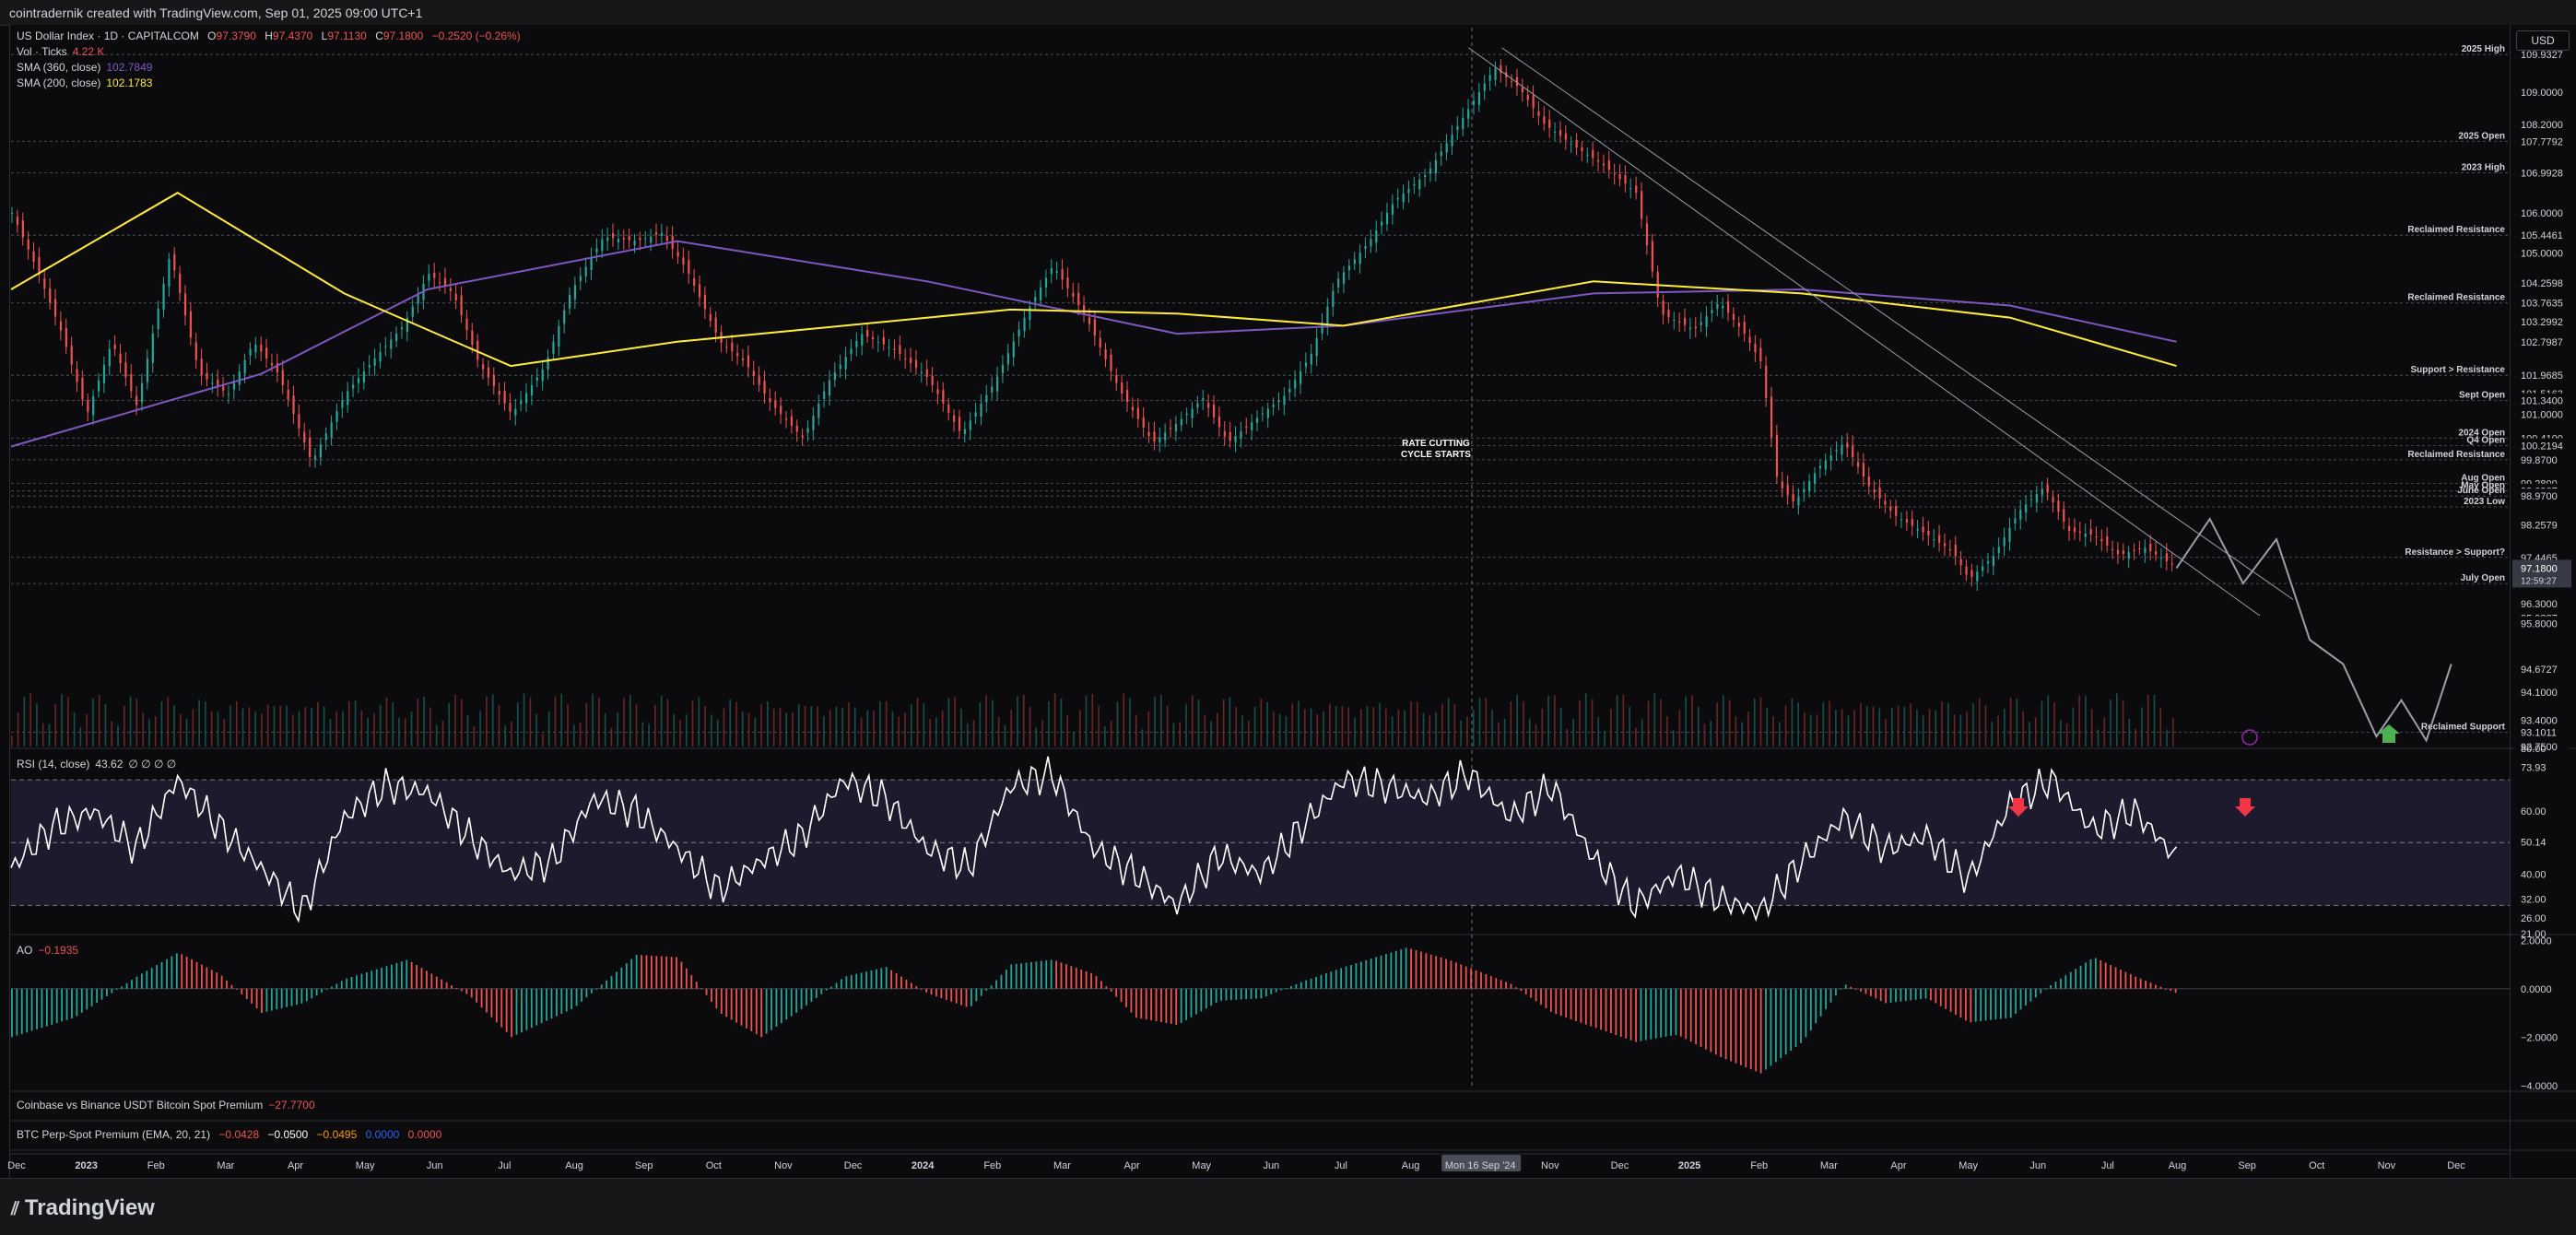 Image resolution: width=2576 pixels, height=1235 pixels. What do you see at coordinates (2457, 370) in the screenshot?
I see `level-label-5: Support > Resistance` at bounding box center [2457, 370].